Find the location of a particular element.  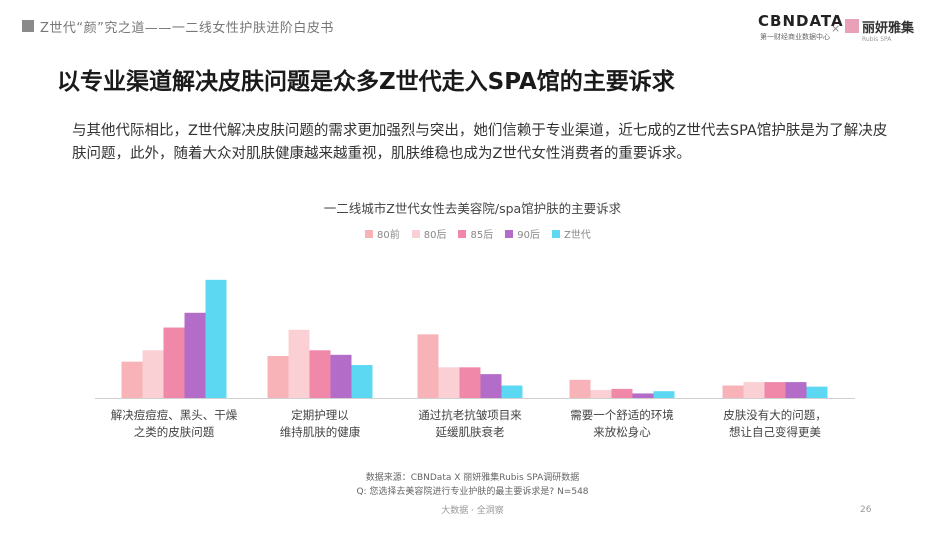

source-line-1: 数据来源：CBNData X 丽妍雅集Rubis SPA调研数据 is located at coordinates (472, 478).